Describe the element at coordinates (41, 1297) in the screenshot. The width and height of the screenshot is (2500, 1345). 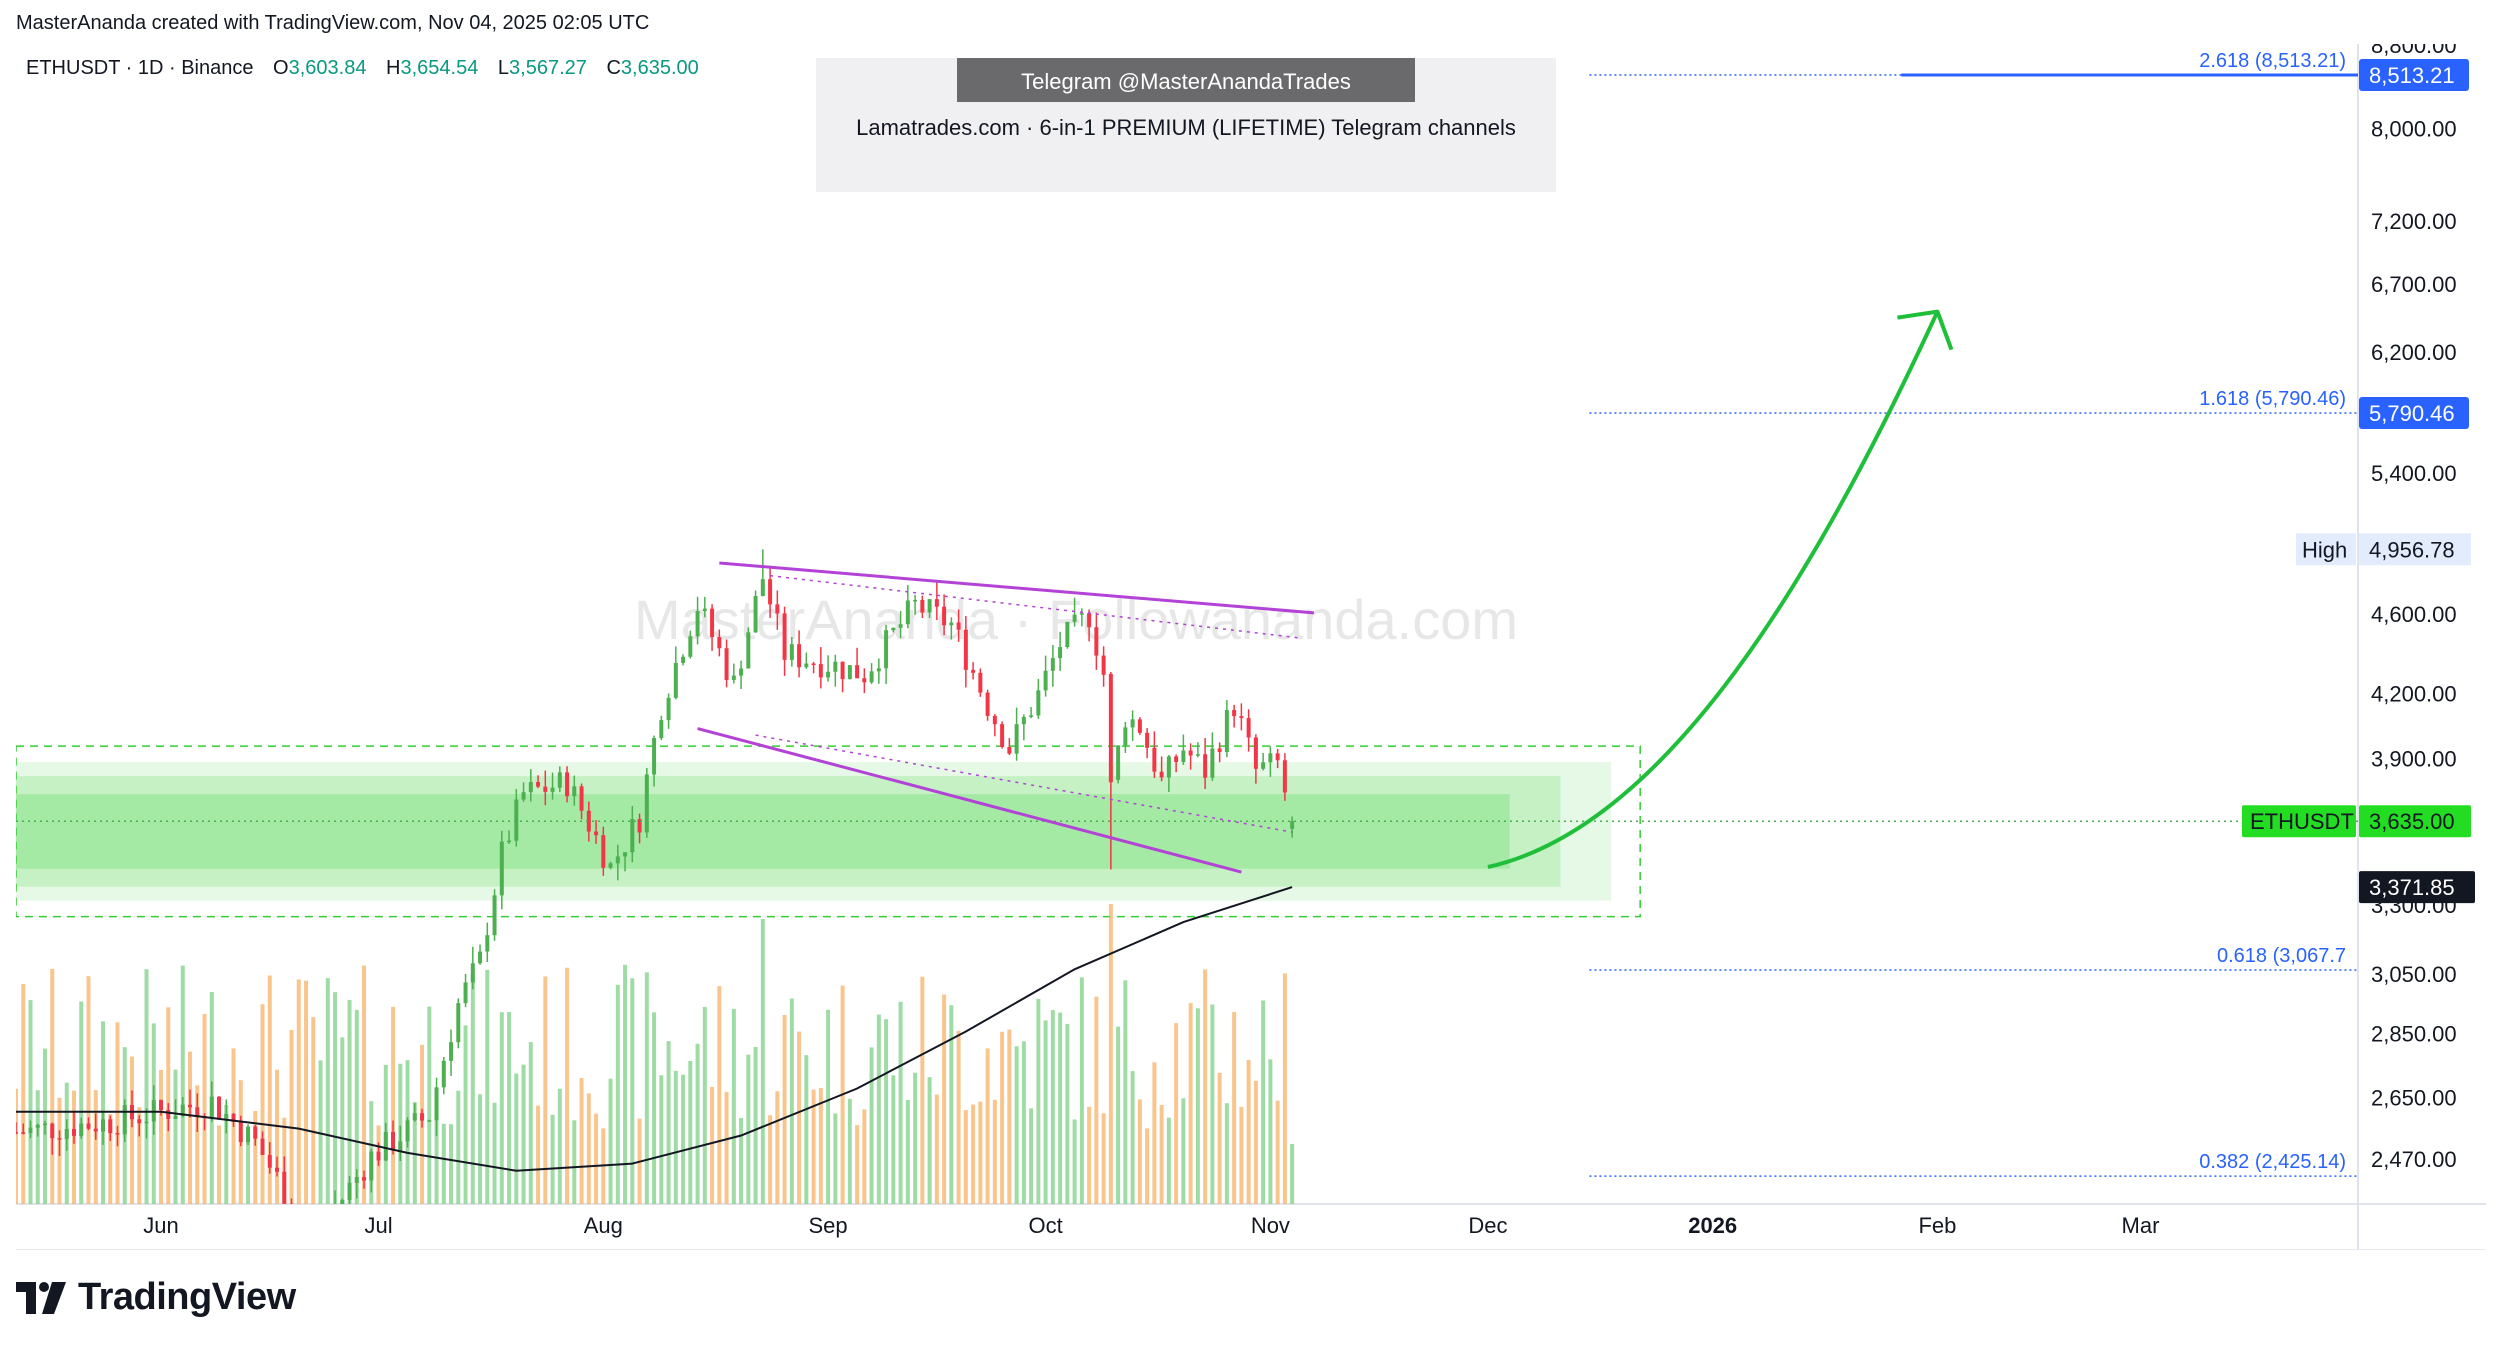
I see `tradingview-logo-icon` at that location.